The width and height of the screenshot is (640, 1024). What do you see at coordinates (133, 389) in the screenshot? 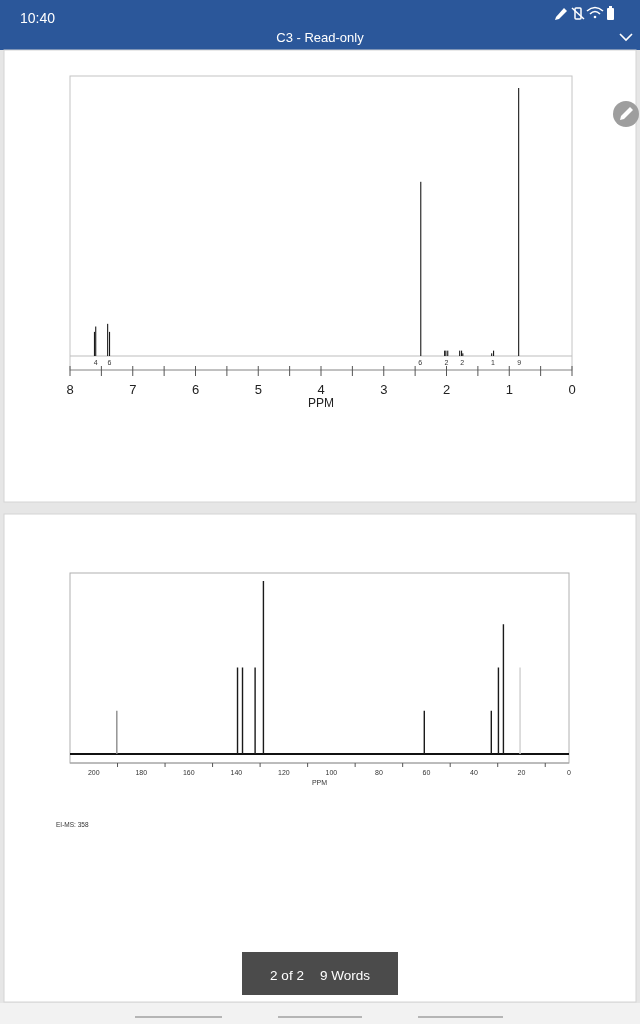
I see `x-tick-label: 7` at bounding box center [133, 389].